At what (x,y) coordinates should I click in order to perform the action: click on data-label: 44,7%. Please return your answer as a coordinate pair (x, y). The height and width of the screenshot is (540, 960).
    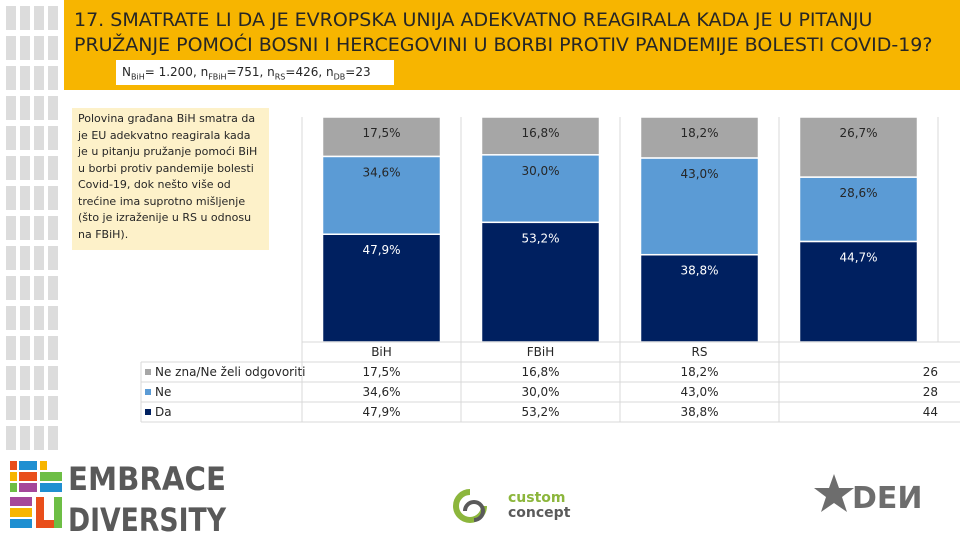
    Looking at the image, I should click on (858, 257).